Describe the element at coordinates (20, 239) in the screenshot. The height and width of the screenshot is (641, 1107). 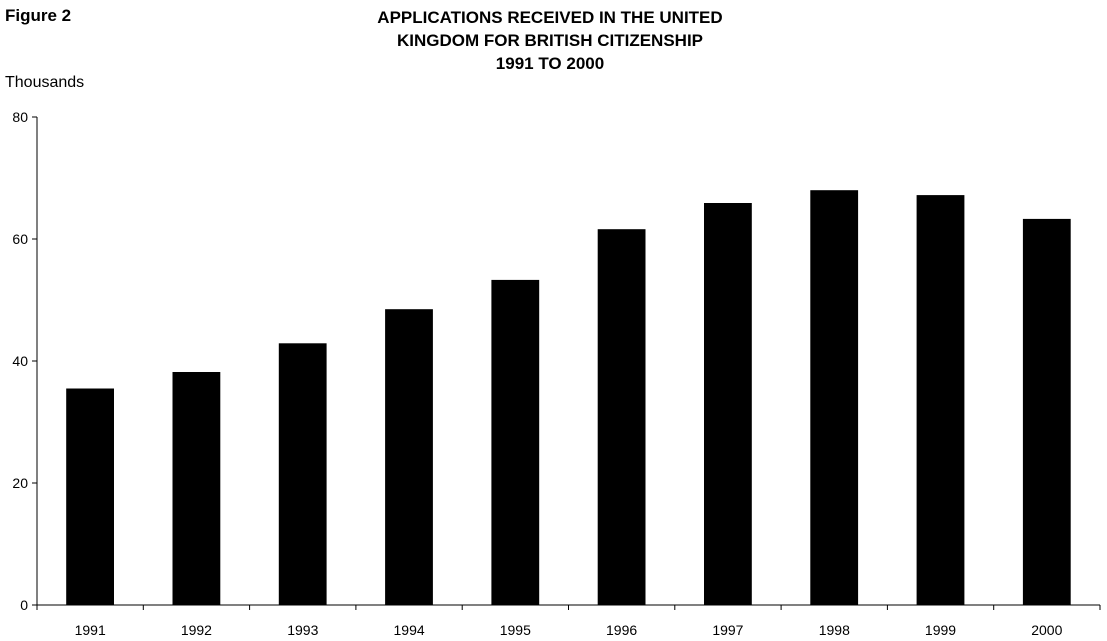
I see `y-tick-label-60: 60` at that location.